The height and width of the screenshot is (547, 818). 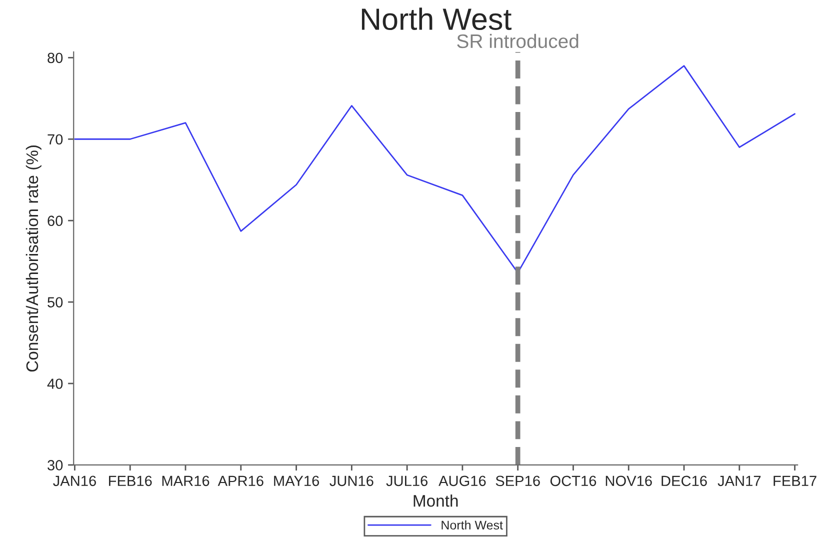 What do you see at coordinates (186, 481) in the screenshot?
I see `x-tick-label: MAR16` at bounding box center [186, 481].